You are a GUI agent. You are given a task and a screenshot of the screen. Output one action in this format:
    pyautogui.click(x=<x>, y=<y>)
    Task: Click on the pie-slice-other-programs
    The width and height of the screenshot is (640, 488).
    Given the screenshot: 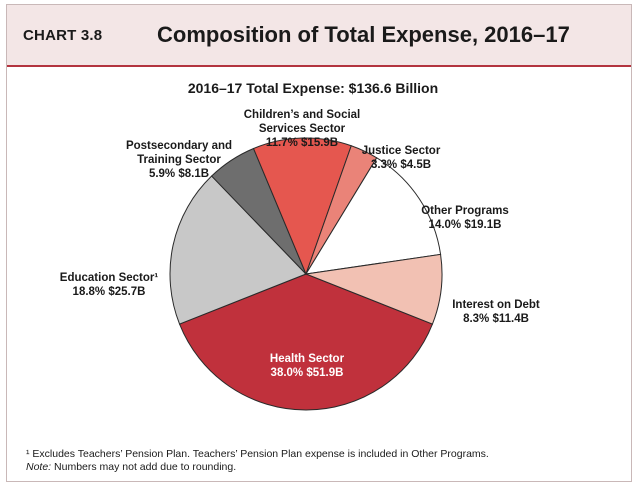 What is the action you would take?
    pyautogui.click(x=373, y=216)
    